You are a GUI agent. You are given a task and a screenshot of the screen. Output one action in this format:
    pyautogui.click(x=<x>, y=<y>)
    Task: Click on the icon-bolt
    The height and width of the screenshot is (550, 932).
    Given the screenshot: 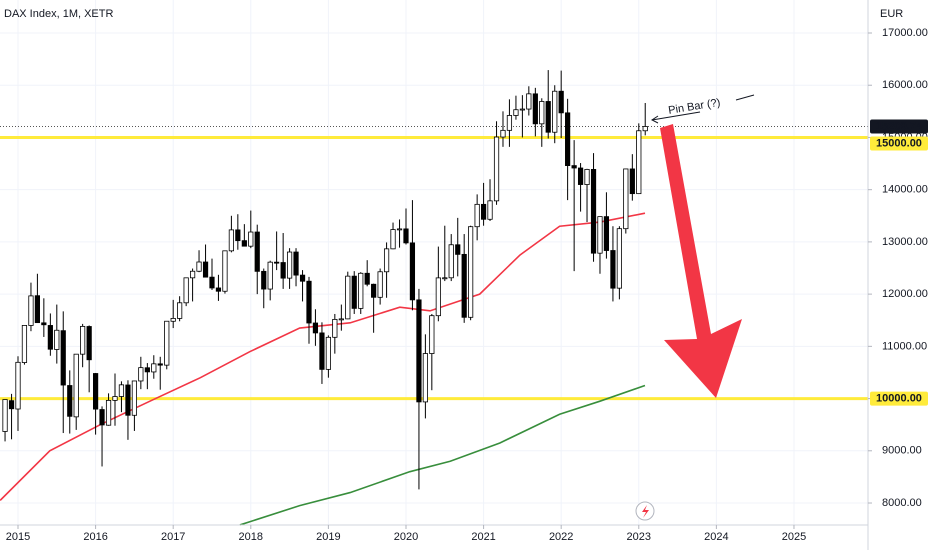 What is the action you would take?
    pyautogui.click(x=645, y=511)
    